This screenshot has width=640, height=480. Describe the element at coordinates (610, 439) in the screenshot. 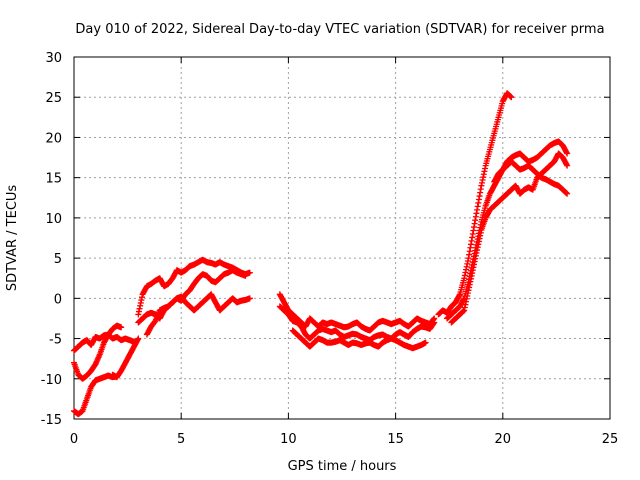

I see `x-tick-label: 25` at that location.